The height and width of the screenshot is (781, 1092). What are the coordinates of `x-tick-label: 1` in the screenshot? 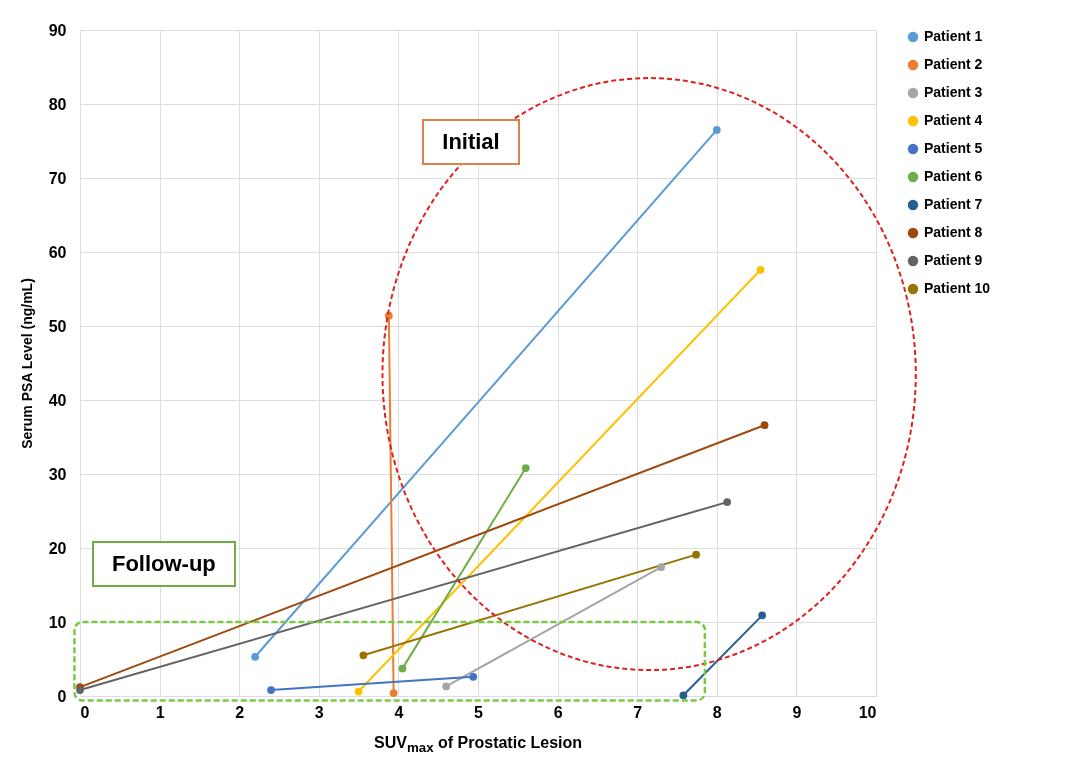 It's located at (160, 712).